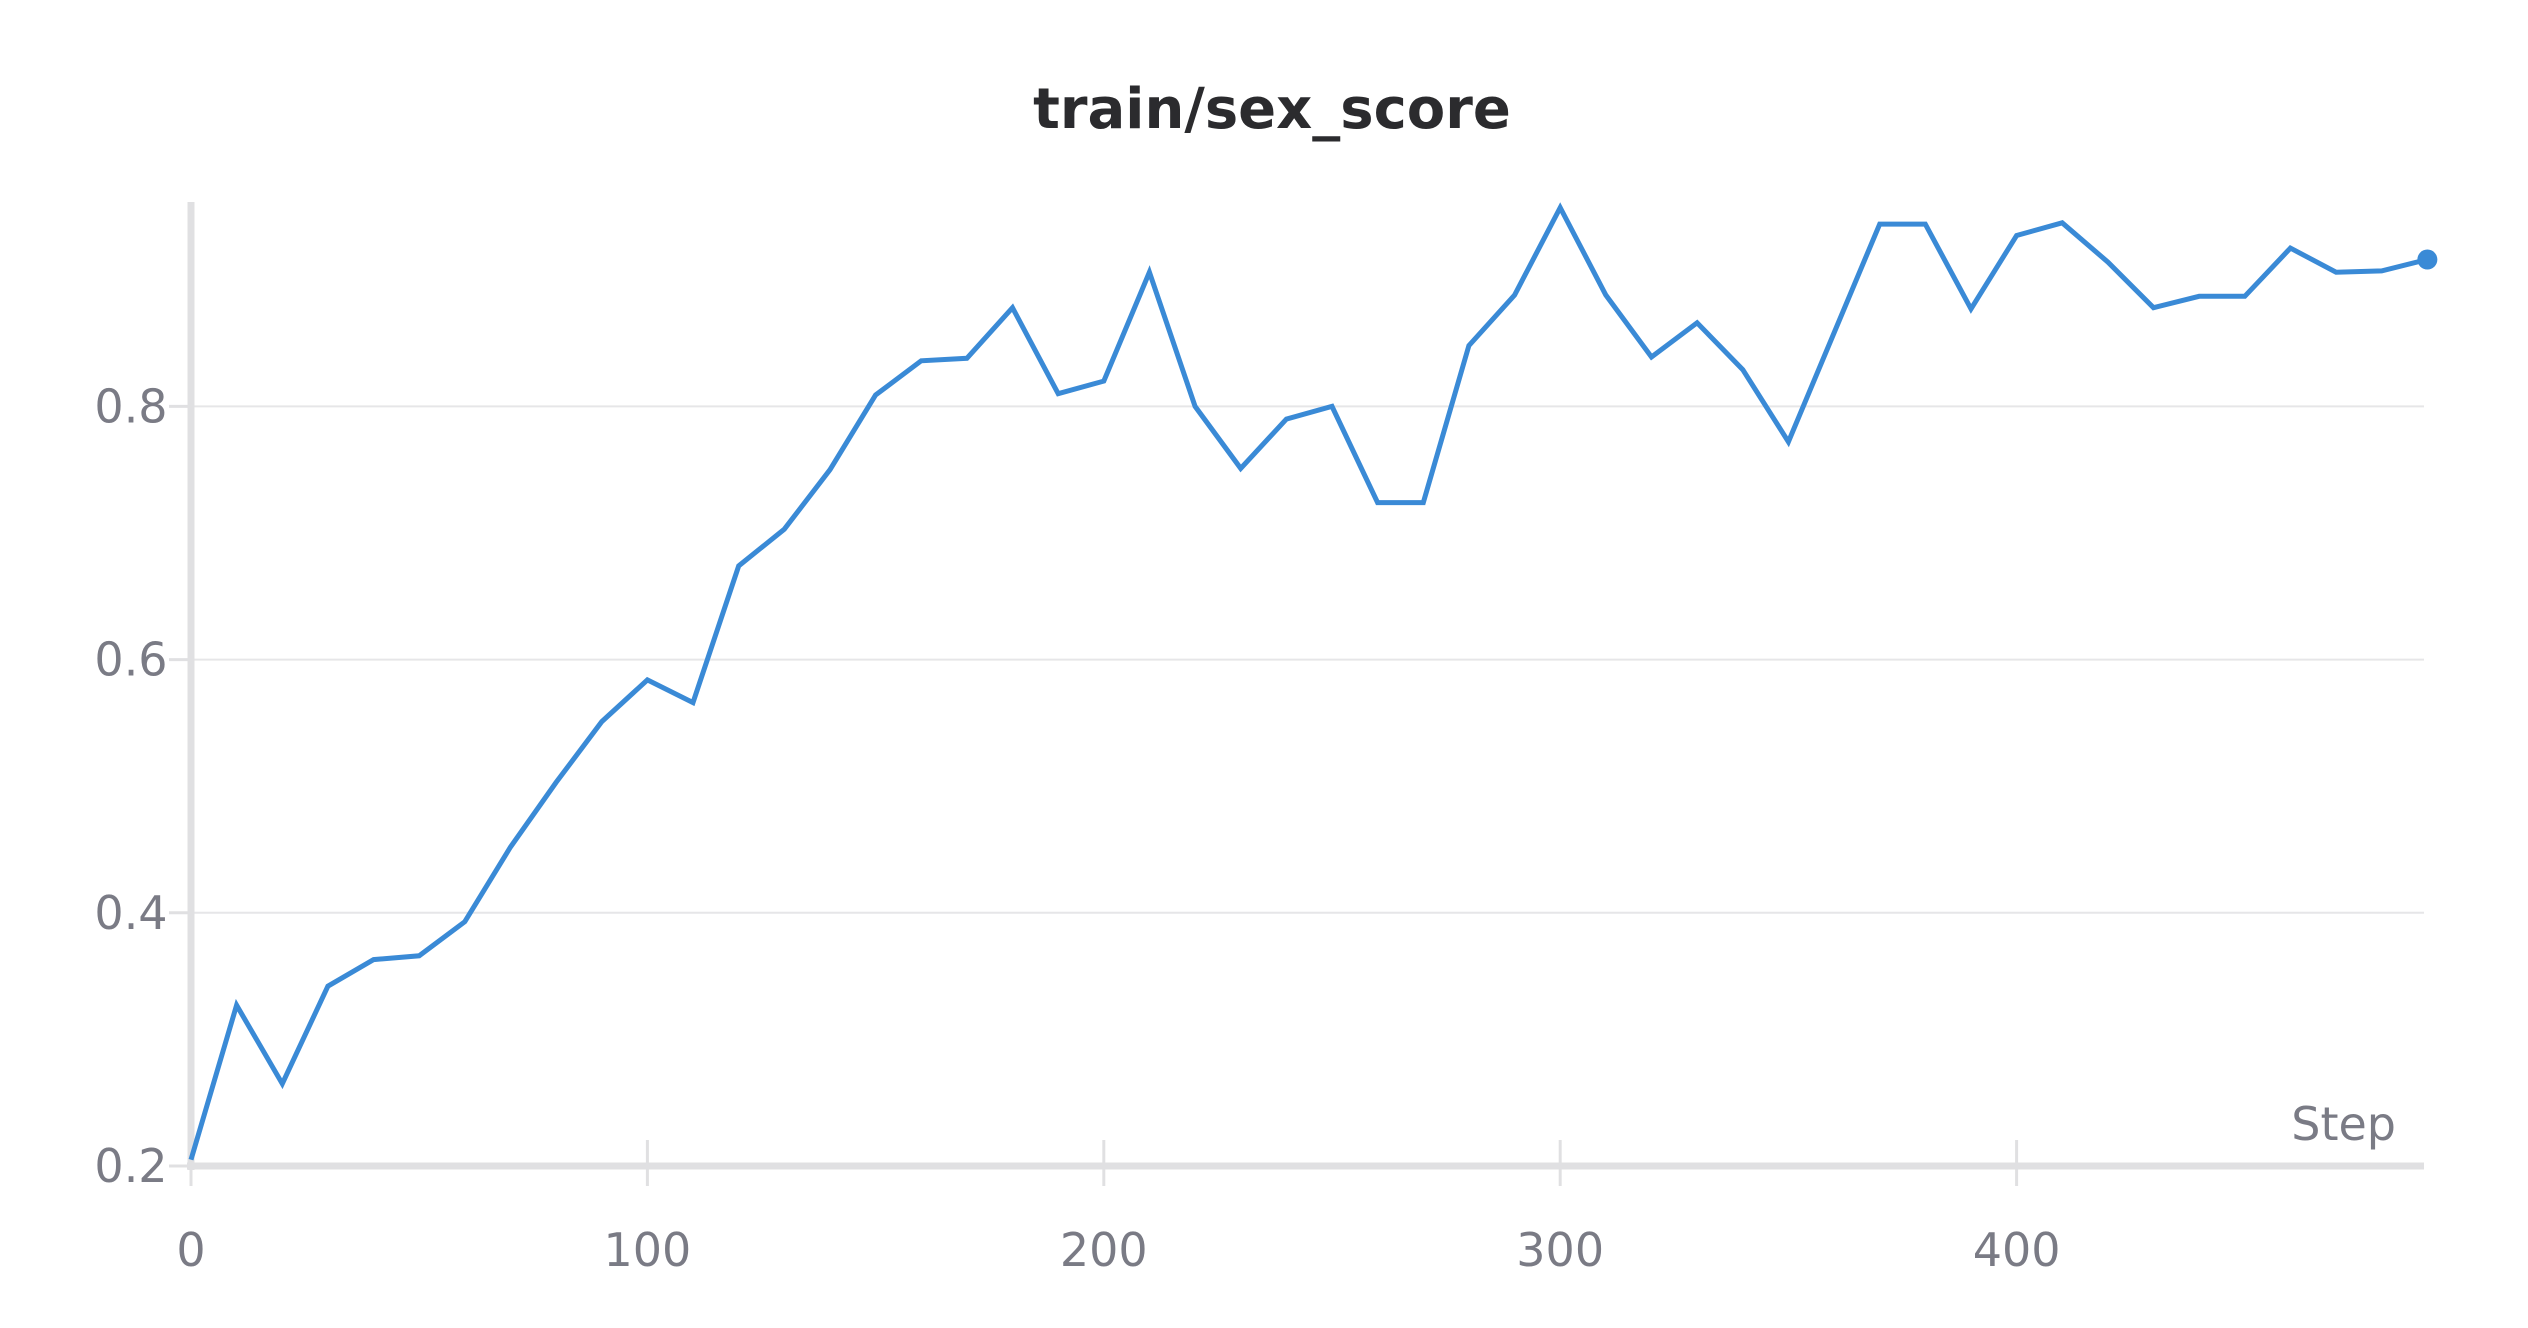 The image size is (2528, 1328). What do you see at coordinates (1560, 1250) in the screenshot?
I see `x-tick-label-3: 300` at bounding box center [1560, 1250].